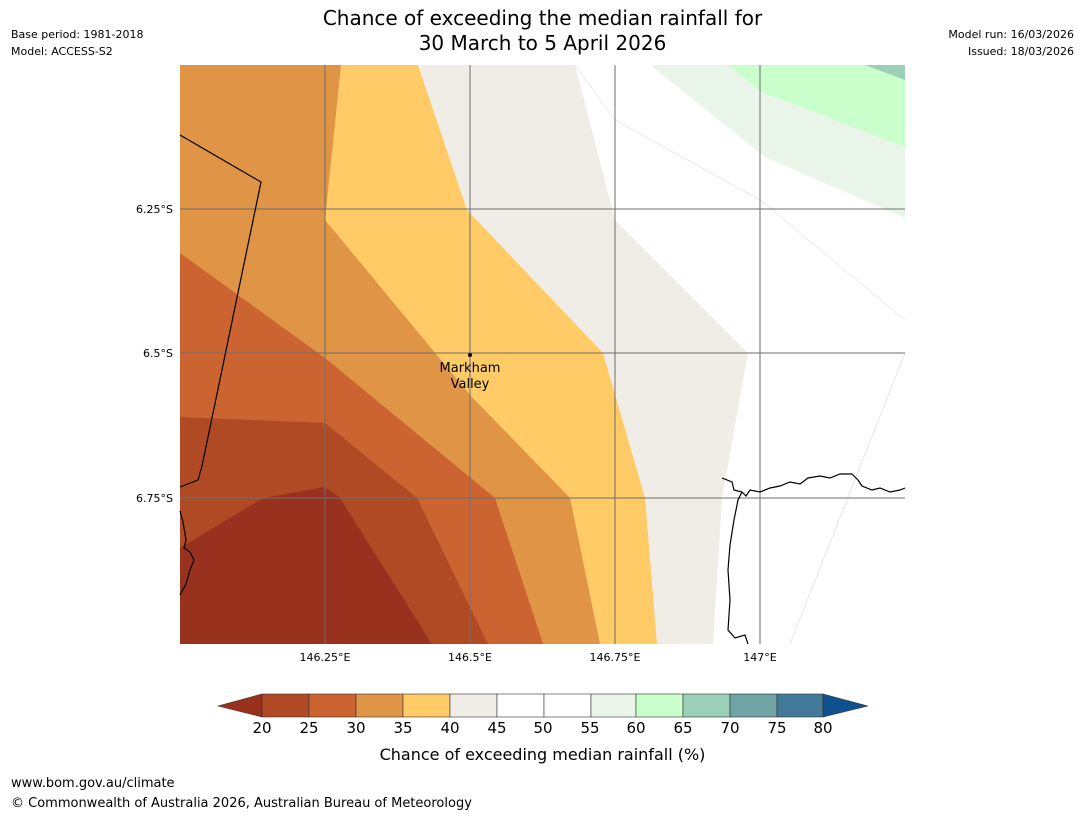  Describe the element at coordinates (154, 498) in the screenshot. I see `lat-label: 6.75°S` at that location.